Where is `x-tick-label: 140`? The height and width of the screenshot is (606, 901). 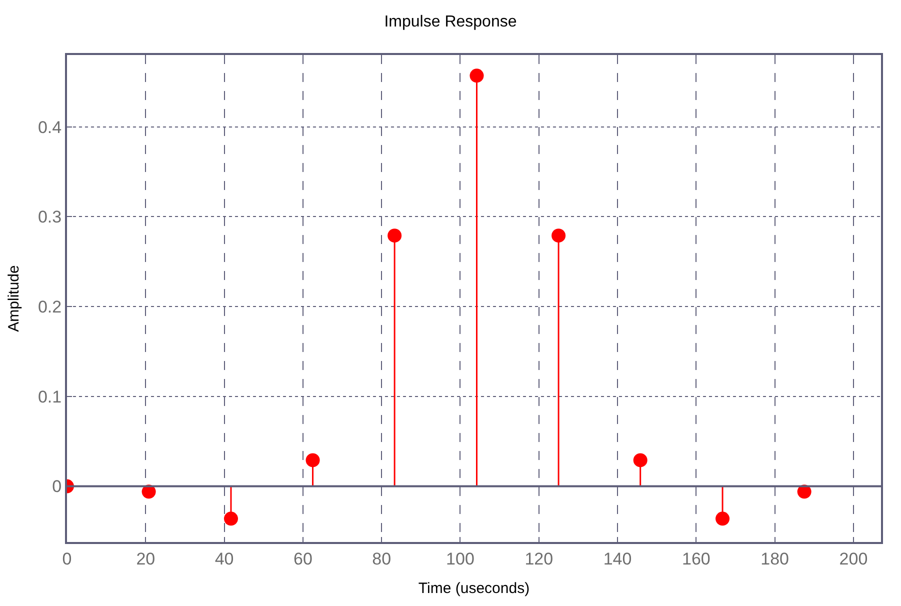 x-tick-label: 140 is located at coordinates (617, 558).